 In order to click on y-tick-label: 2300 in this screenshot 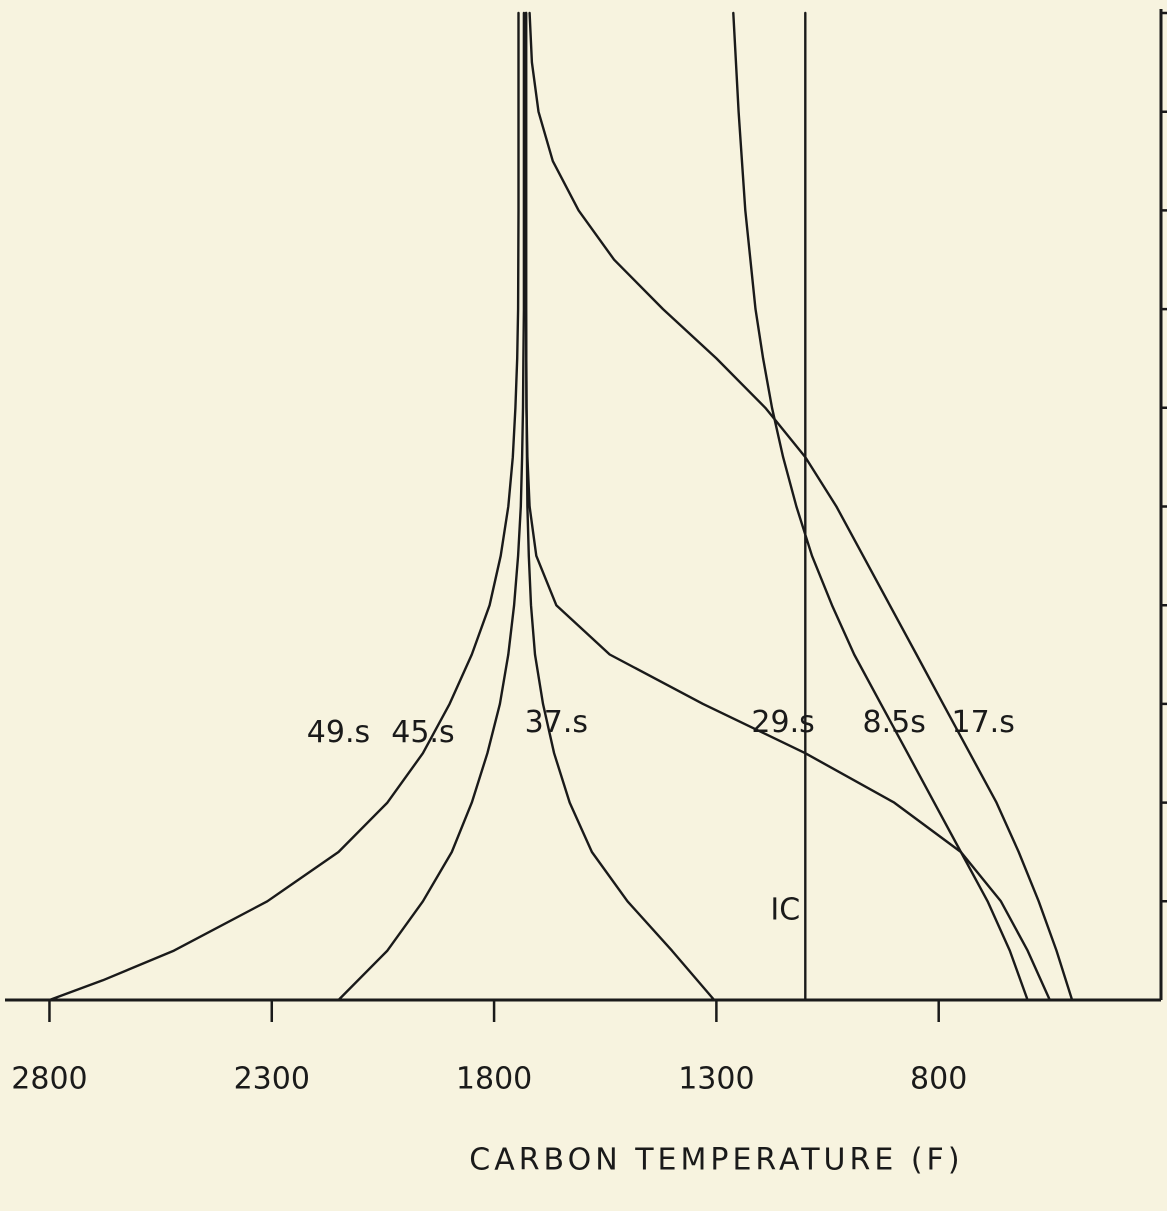, I will do `click(272, 1079)`.